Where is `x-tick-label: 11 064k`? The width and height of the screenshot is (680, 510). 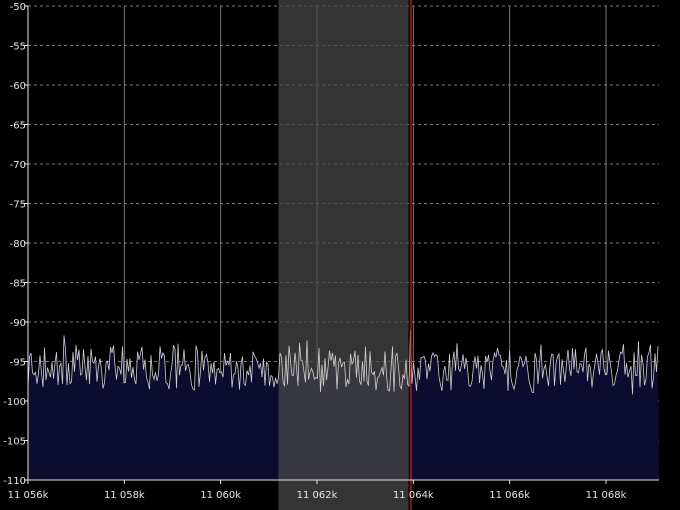
x-tick-label: 11 064k is located at coordinates (413, 495).